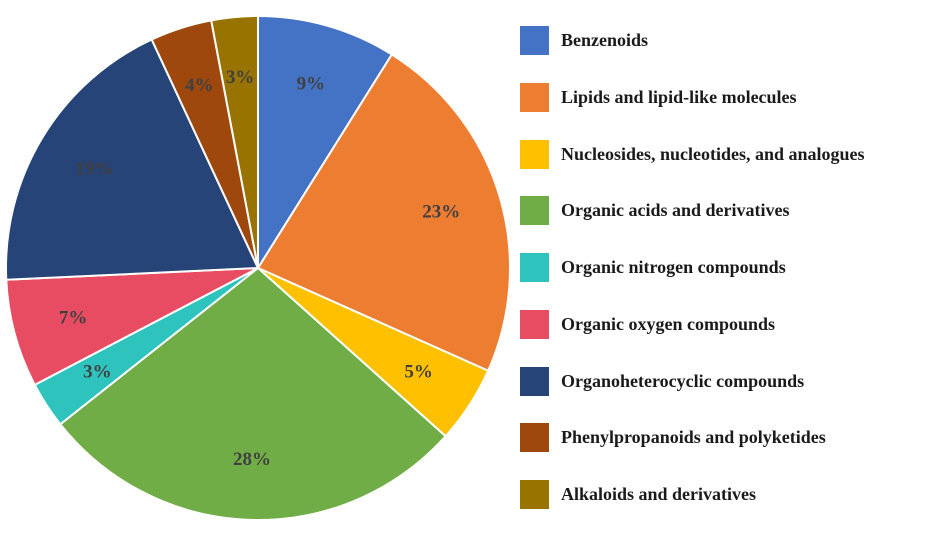 The height and width of the screenshot is (537, 935). Describe the element at coordinates (605, 40) in the screenshot. I see `legend-label-1: Benzenoids` at that location.